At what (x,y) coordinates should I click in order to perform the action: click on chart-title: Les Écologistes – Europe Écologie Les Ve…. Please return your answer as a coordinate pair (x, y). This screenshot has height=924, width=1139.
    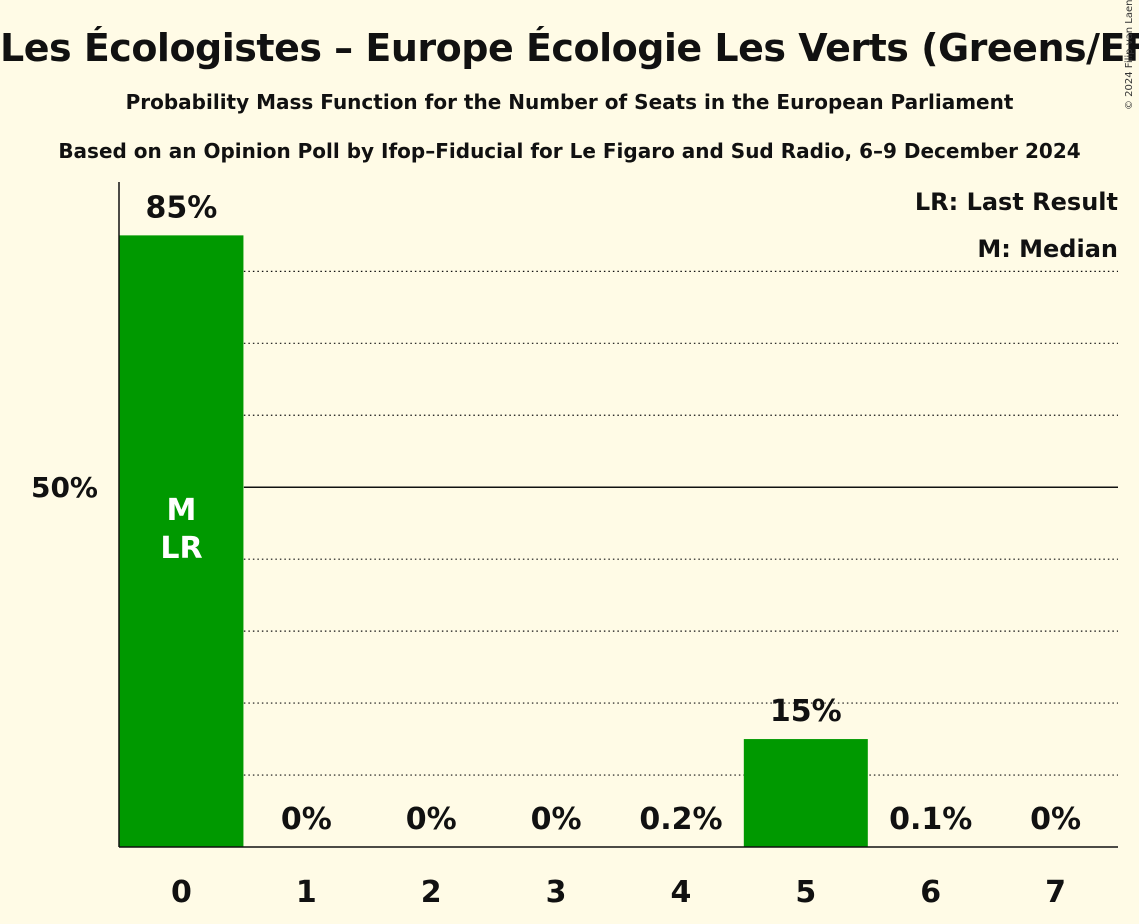
    Looking at the image, I should click on (569, 48).